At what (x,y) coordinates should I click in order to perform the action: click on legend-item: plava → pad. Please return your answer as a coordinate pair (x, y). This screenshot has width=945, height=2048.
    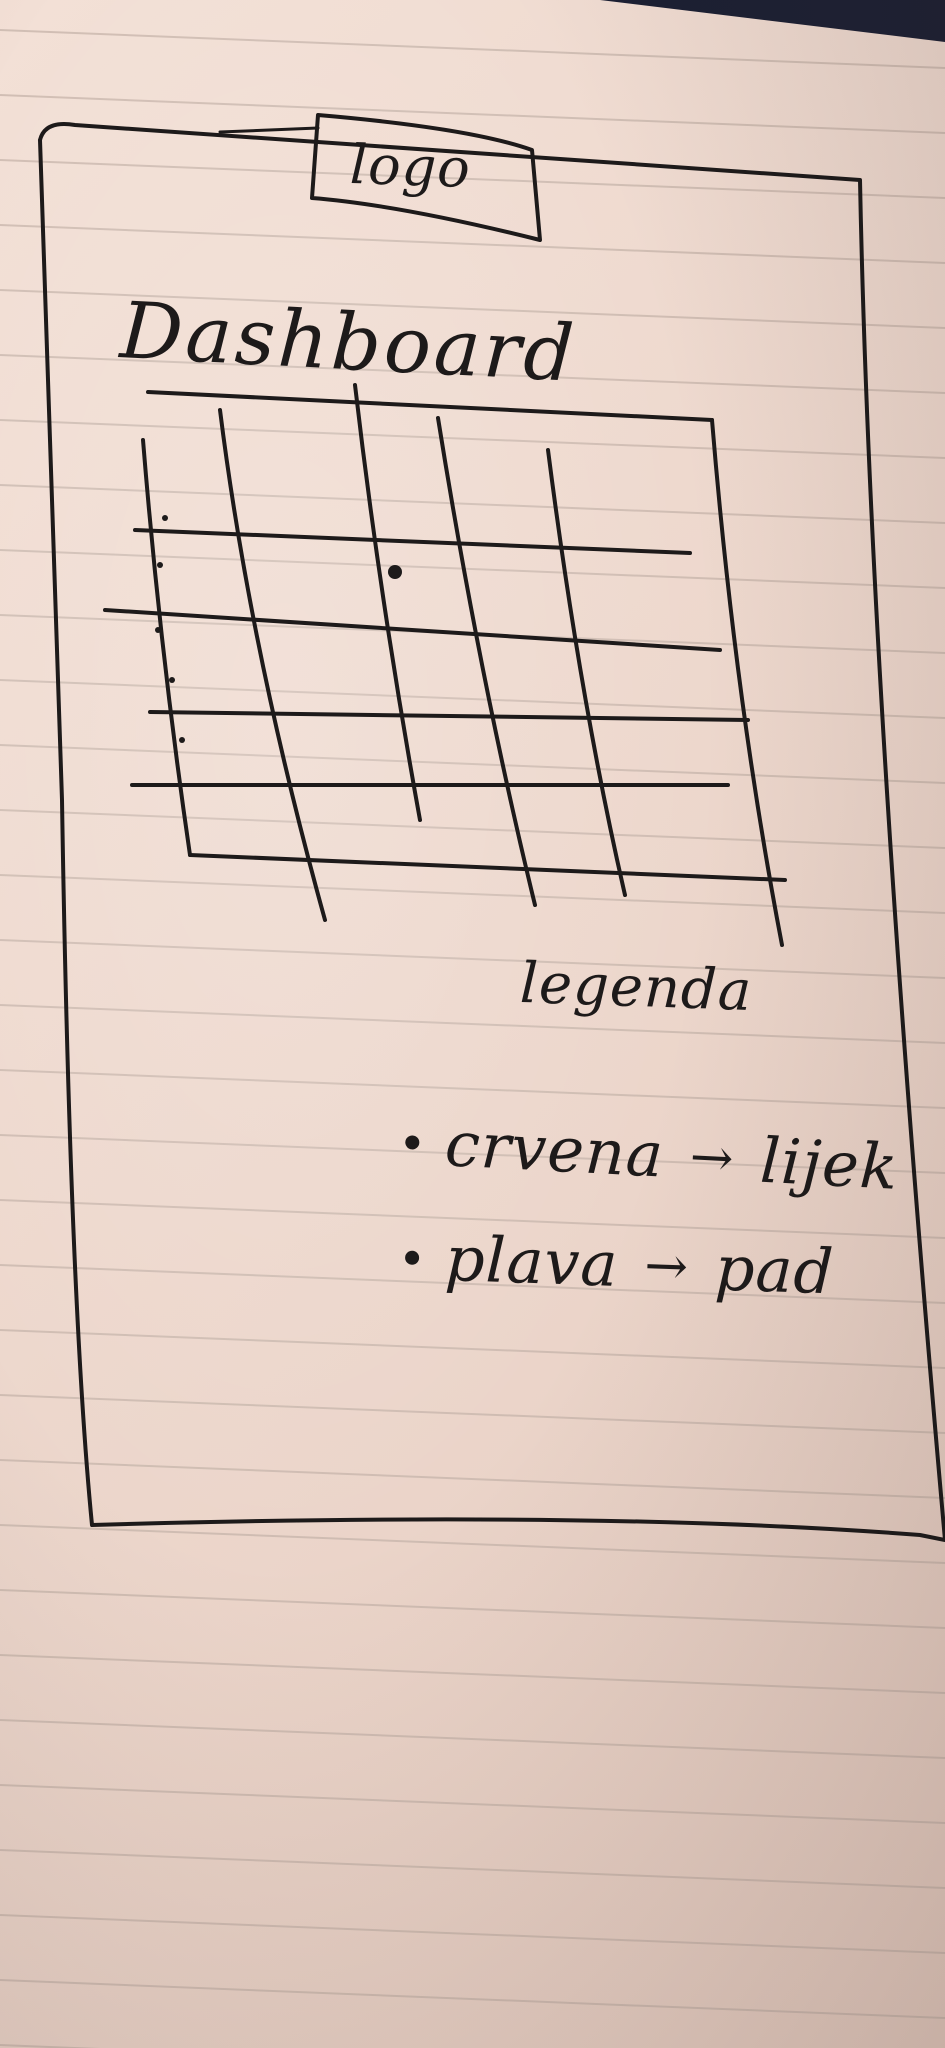
    Looking at the image, I should click on (620, 1265).